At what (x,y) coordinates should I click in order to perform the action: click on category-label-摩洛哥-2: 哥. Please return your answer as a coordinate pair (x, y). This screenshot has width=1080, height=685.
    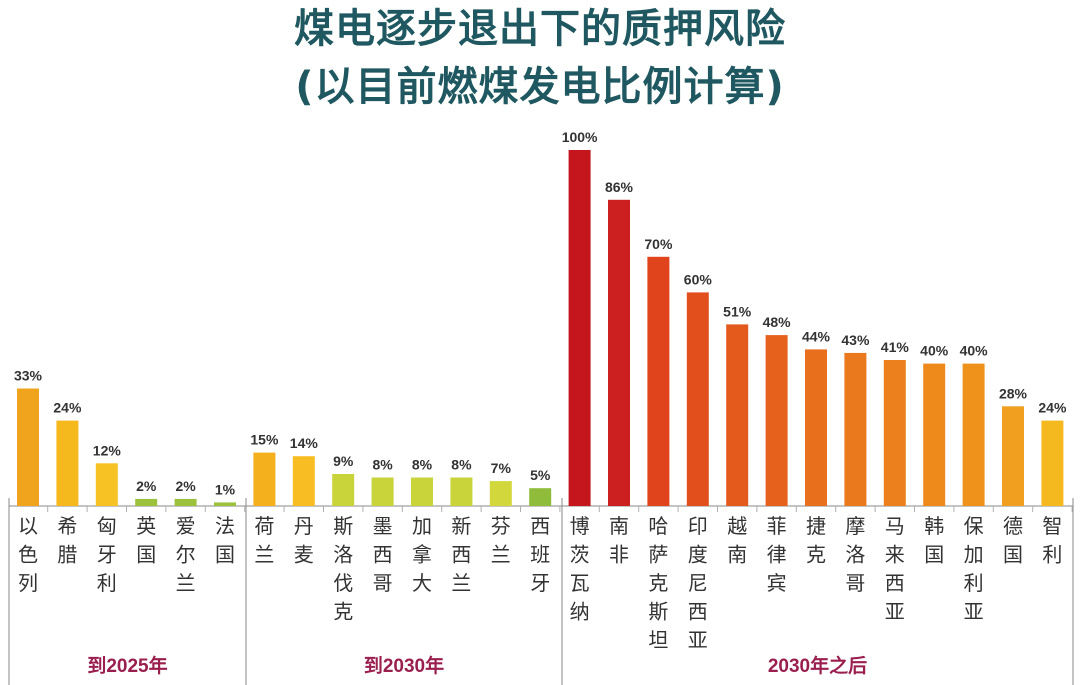
    Looking at the image, I should click on (855, 583).